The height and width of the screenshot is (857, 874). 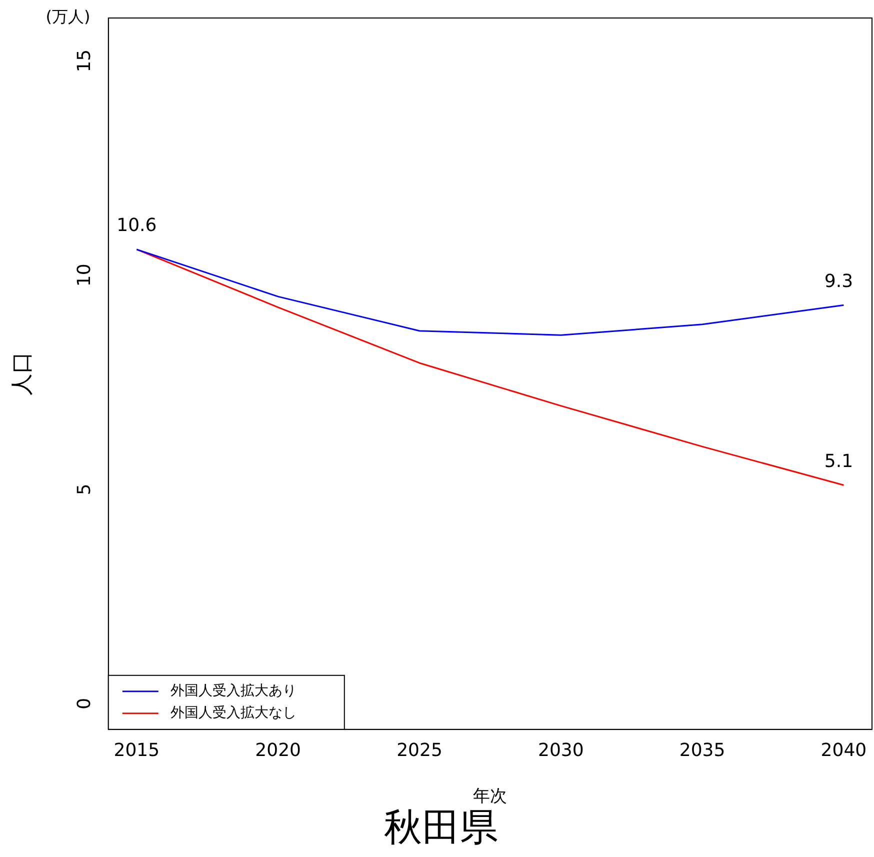 What do you see at coordinates (561, 750) in the screenshot?
I see `x-tick-label: 2030` at bounding box center [561, 750].